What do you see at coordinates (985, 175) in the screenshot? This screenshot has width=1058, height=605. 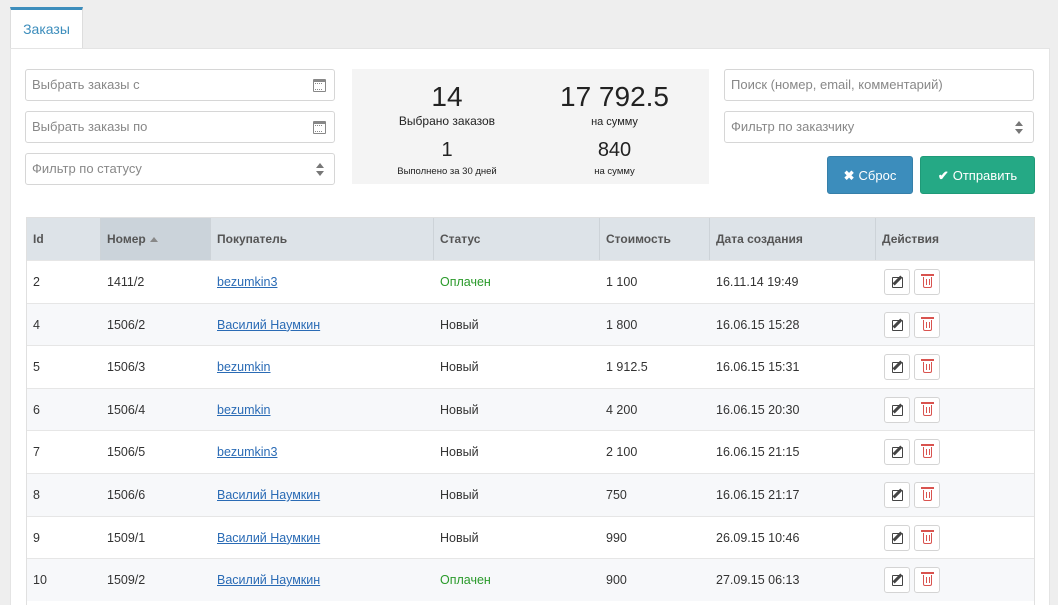 I see `send-label: Отправить` at bounding box center [985, 175].